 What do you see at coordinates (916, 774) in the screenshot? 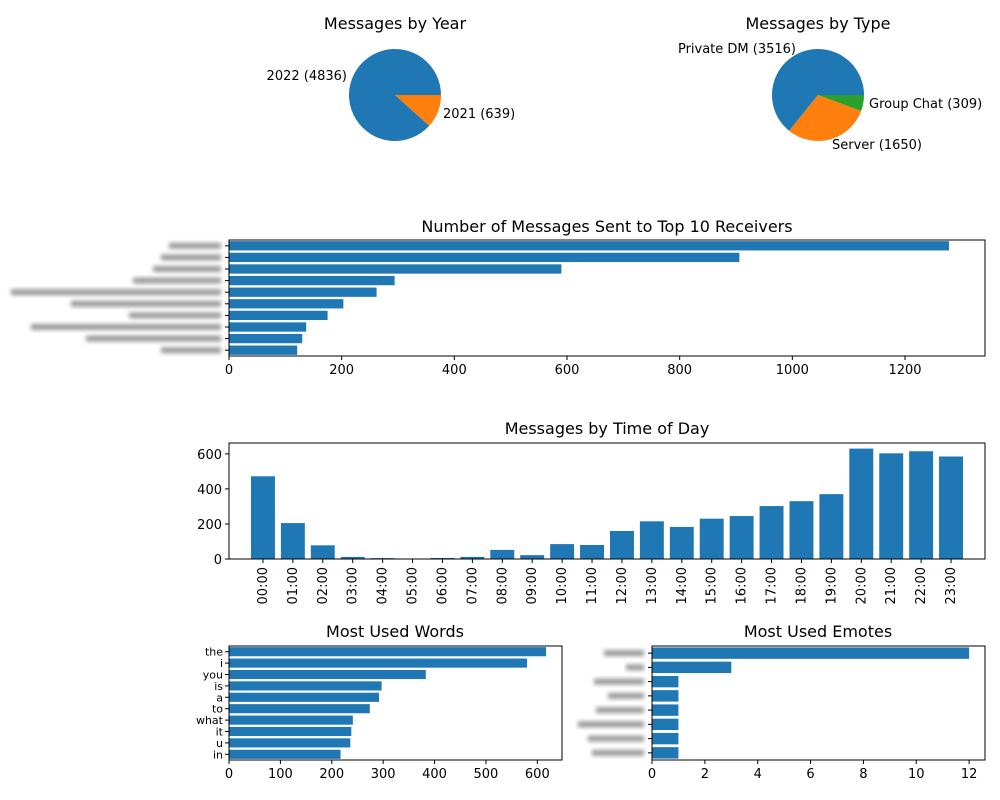
I see `x-tick-label: 10` at bounding box center [916, 774].